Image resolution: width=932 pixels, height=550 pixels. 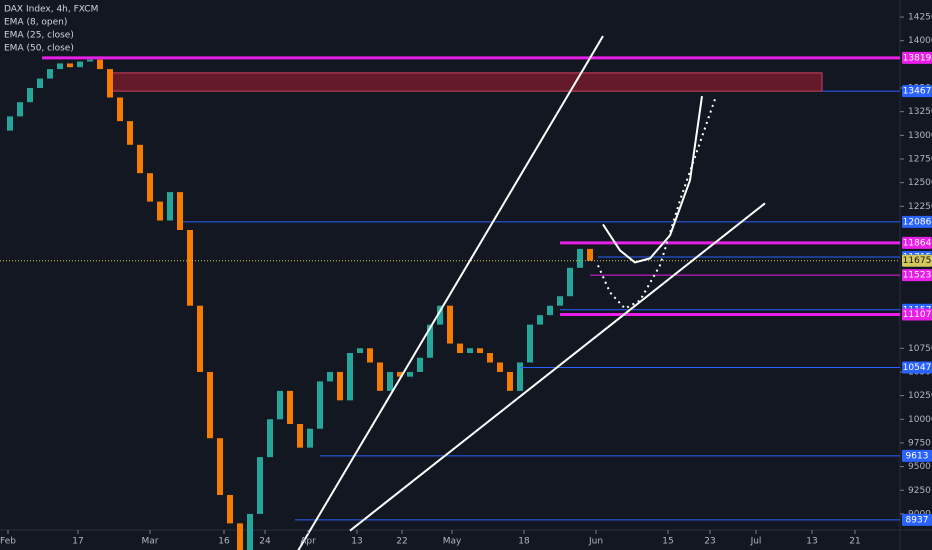 I want to click on y-tick-label: 13000, so click(x=920, y=136).